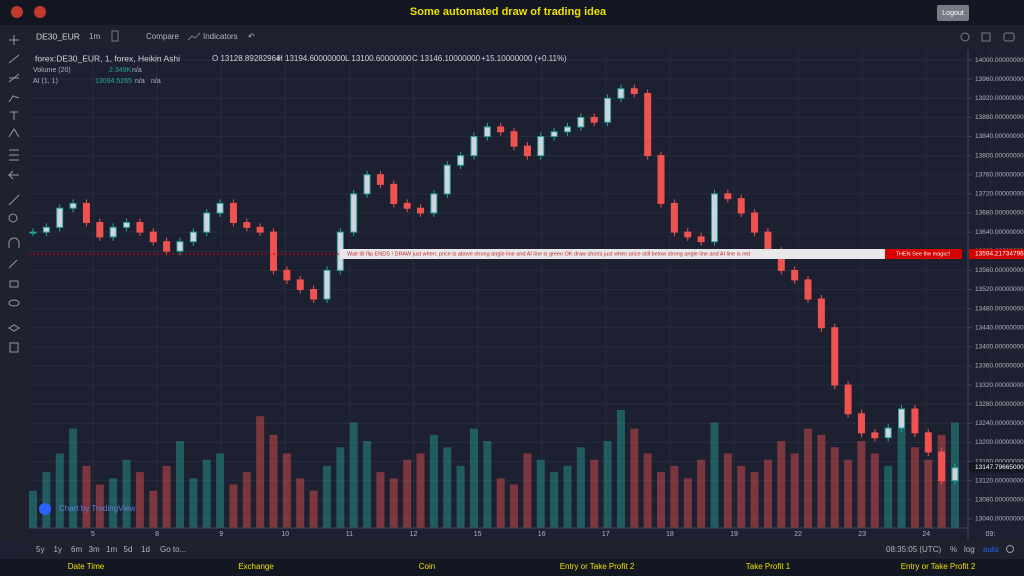 This screenshot has height=576, width=1024. What do you see at coordinates (128, 549) in the screenshot?
I see `range-button: 5d` at bounding box center [128, 549].